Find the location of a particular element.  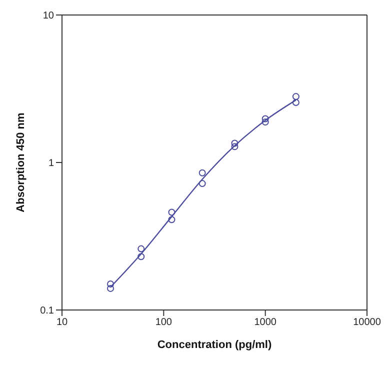

x-axis-title: Concentration (pg/ml) is located at coordinates (214, 345).